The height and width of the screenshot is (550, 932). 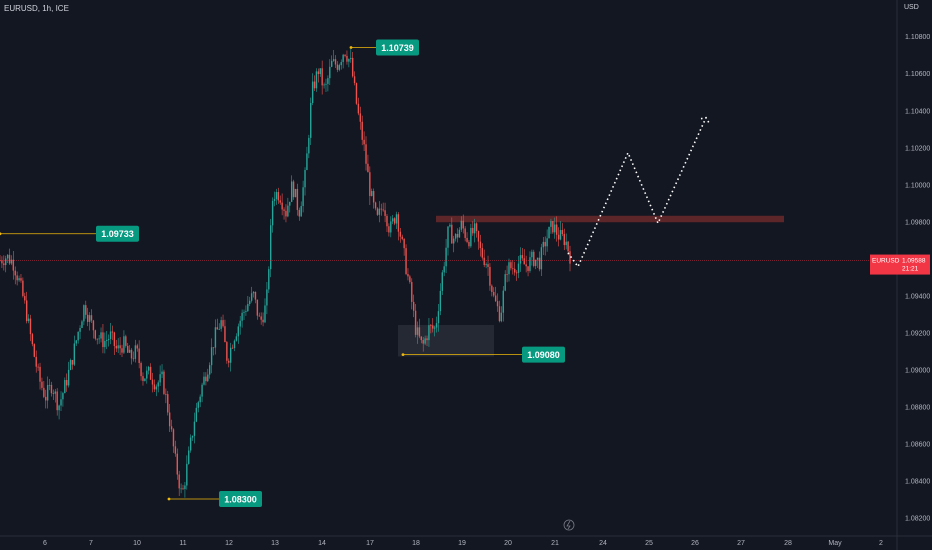 I want to click on price-tick-label: 1.10800, so click(x=917, y=37).